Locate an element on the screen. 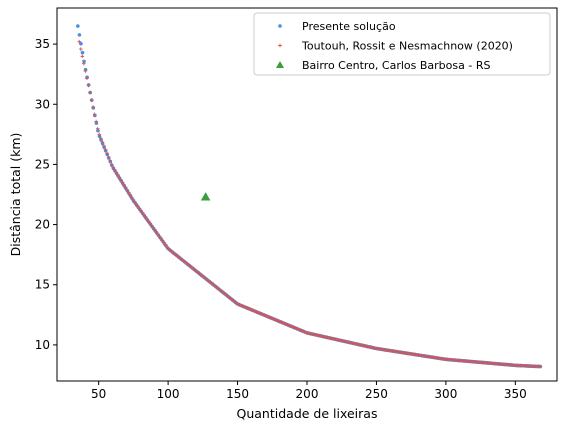 Image resolution: width=562 pixels, height=432 pixels. y-tick-label: 15 is located at coordinates (42, 285).